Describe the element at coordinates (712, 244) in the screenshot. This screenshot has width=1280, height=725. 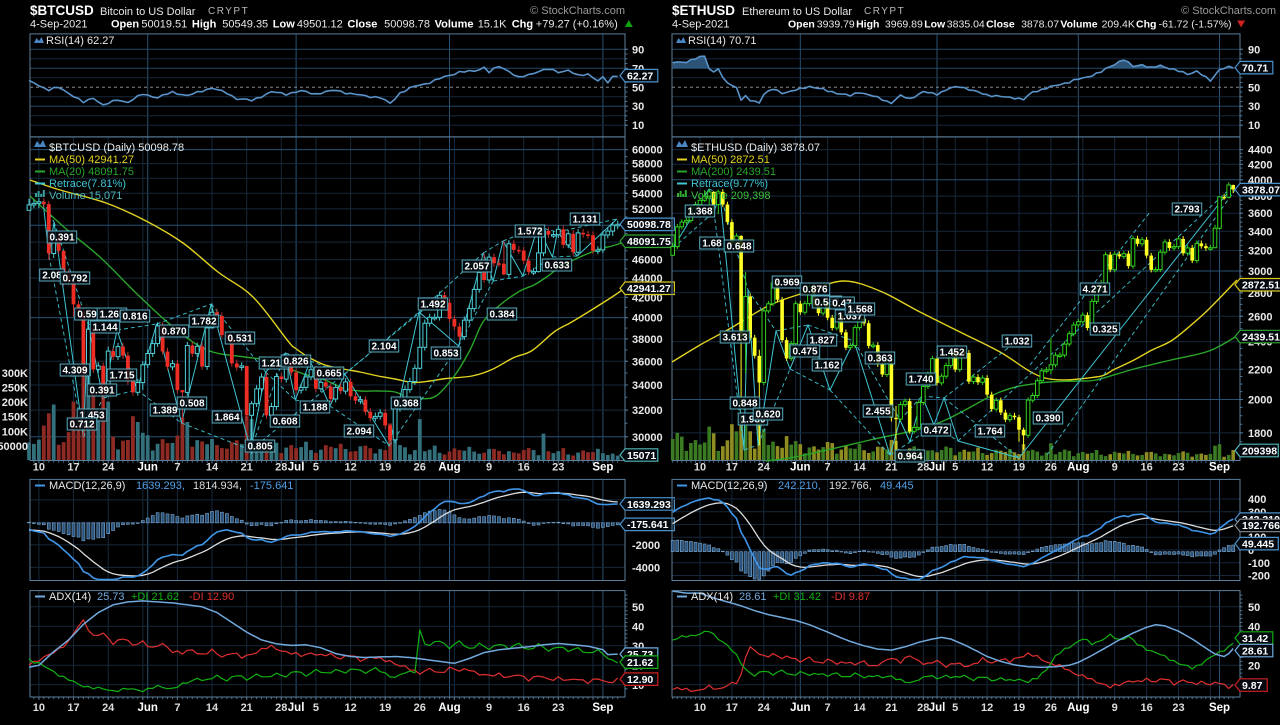
I see `svg-text: 1.68` at that location.